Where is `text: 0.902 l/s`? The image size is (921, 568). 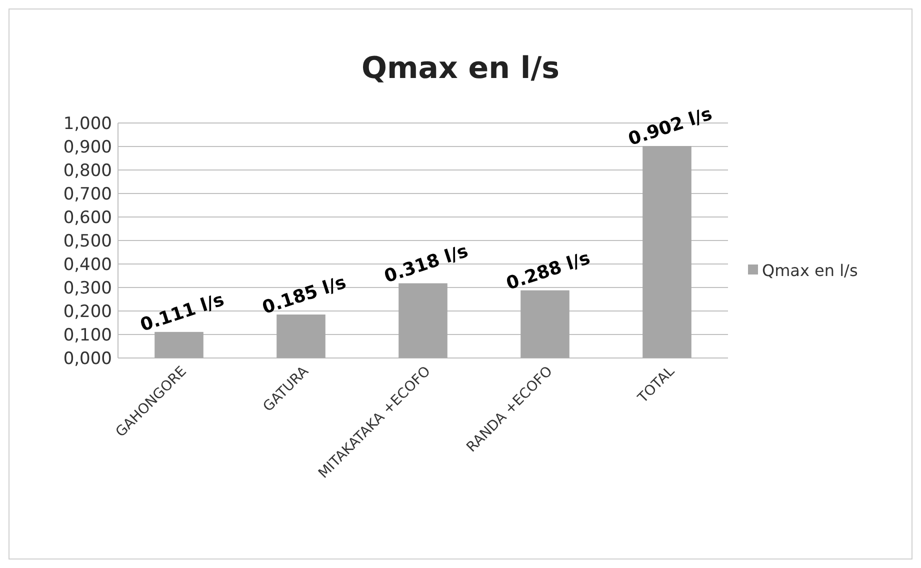 text: 0.902 l/s is located at coordinates (670, 126).